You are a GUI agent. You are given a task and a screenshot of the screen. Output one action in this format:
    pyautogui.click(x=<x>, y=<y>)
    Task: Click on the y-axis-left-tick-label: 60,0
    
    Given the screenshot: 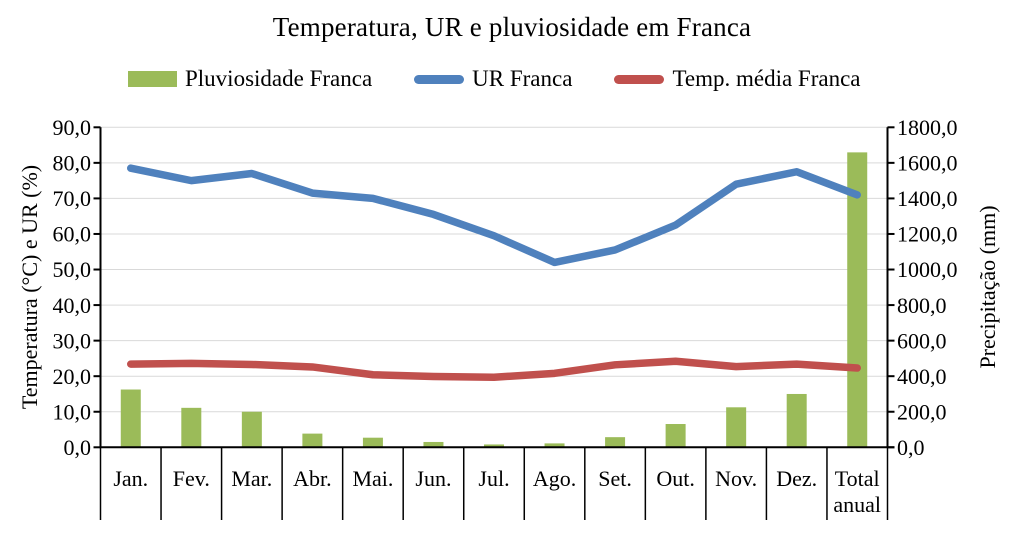 What is the action you would take?
    pyautogui.click(x=72, y=234)
    